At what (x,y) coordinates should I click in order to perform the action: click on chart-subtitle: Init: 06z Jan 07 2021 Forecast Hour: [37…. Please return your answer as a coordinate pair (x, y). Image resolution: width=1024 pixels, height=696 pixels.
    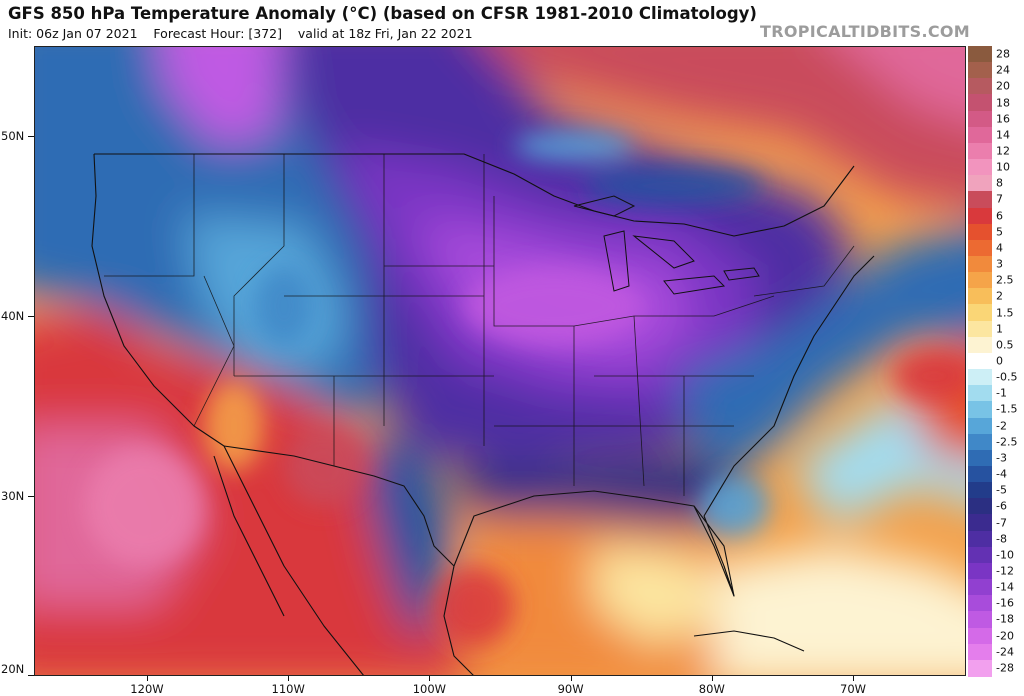
    Looking at the image, I should click on (240, 33).